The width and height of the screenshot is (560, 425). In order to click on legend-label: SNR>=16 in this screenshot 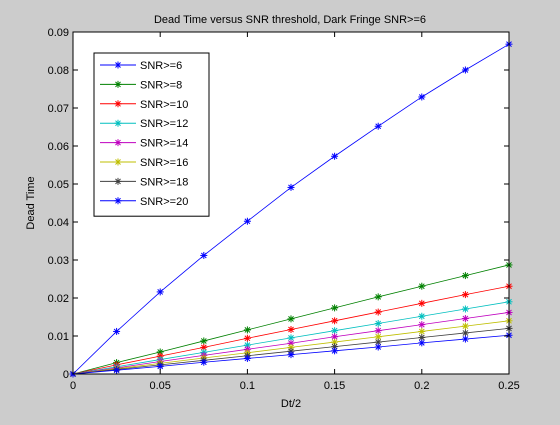, I will do `click(164, 163)`.